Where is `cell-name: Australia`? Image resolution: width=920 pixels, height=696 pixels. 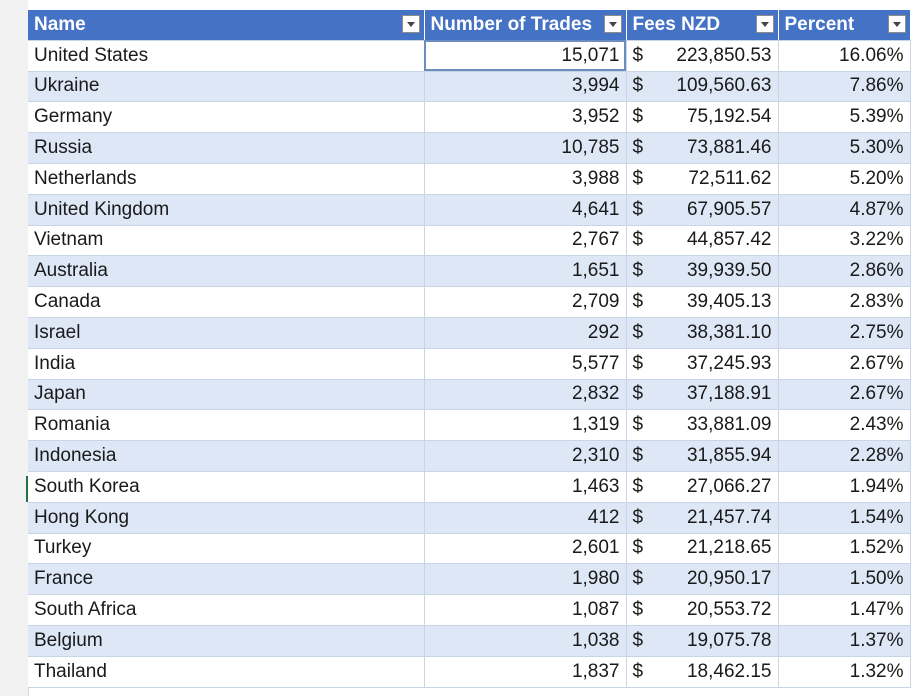
cell-name: Australia is located at coordinates (226, 271).